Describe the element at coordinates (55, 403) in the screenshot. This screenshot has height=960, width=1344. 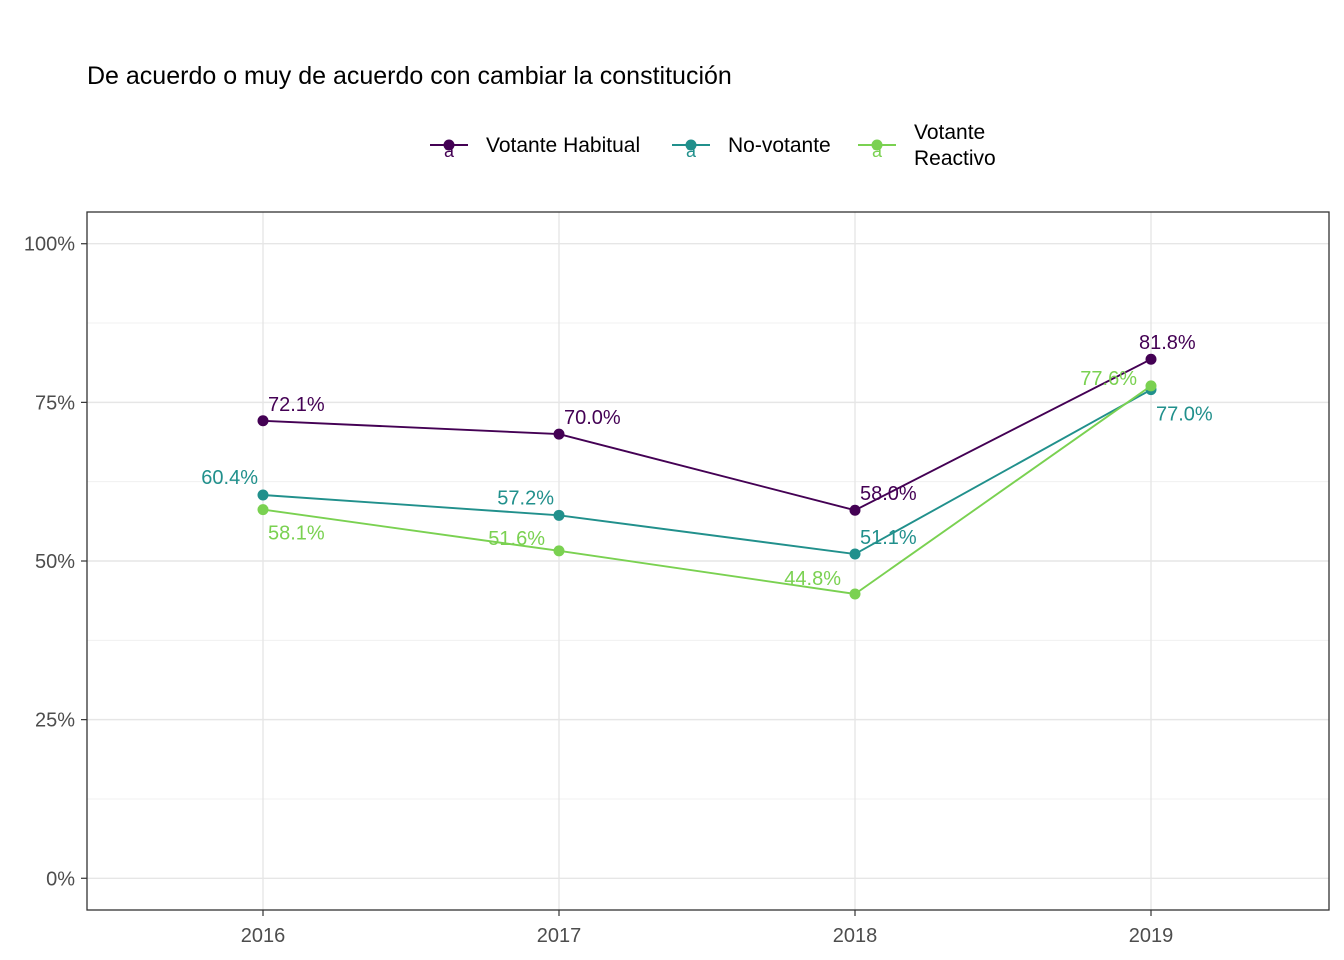
I see `y-tick-label: 75%` at that location.